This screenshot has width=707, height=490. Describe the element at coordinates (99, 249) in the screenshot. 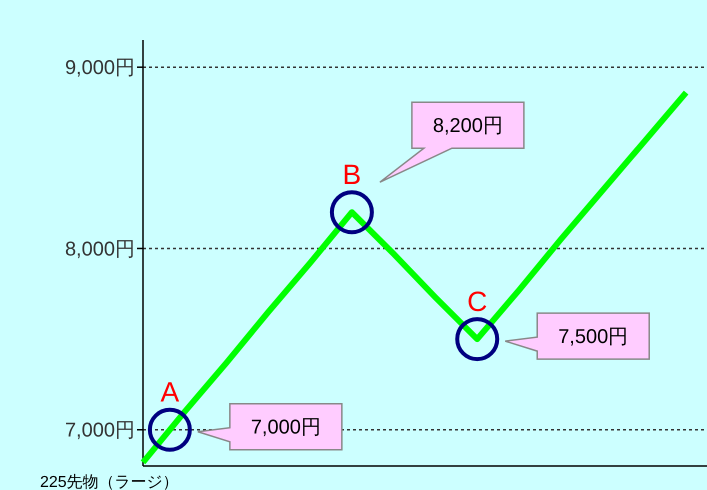

I see `y-tick-label: 8,000円` at that location.